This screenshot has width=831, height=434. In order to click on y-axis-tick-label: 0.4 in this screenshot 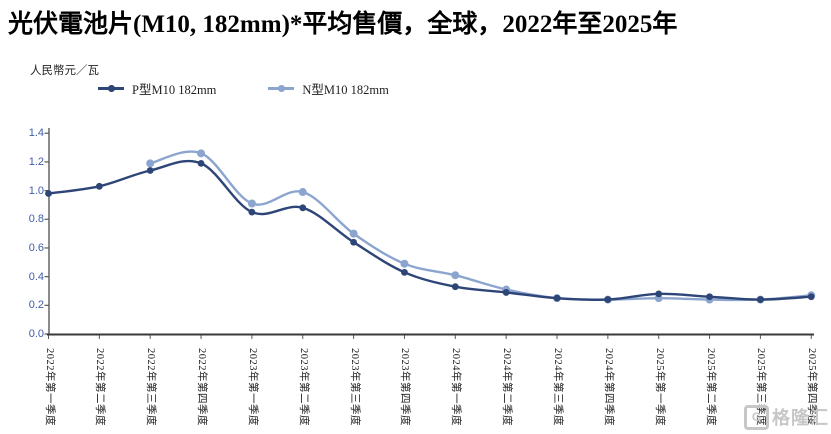, I will do `click(36, 276)`.